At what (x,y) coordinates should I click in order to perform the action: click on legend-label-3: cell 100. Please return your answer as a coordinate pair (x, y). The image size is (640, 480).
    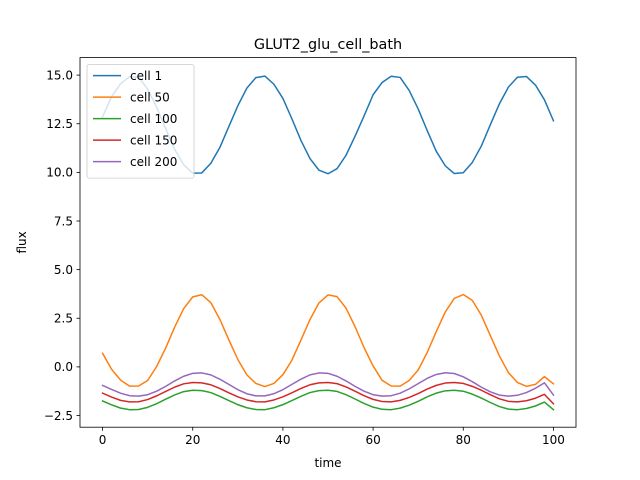
    Looking at the image, I should click on (153, 119).